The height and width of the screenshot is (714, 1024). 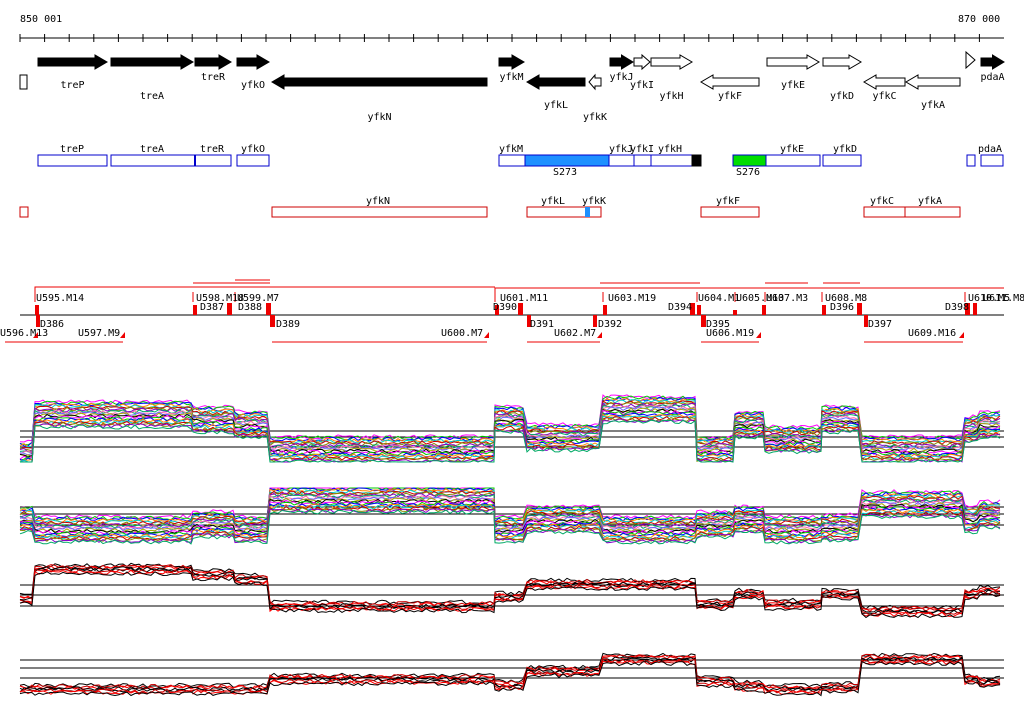 I want to click on marker-label: D388, so click(x=250, y=307).